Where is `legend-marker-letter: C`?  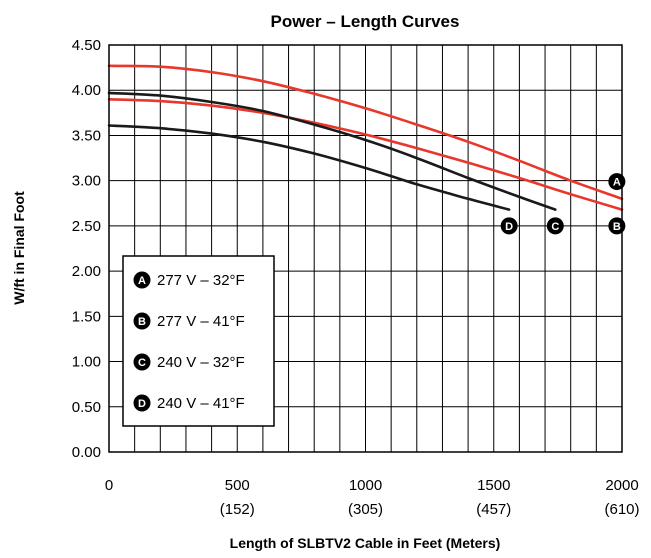
legend-marker-letter: C is located at coordinates (142, 363).